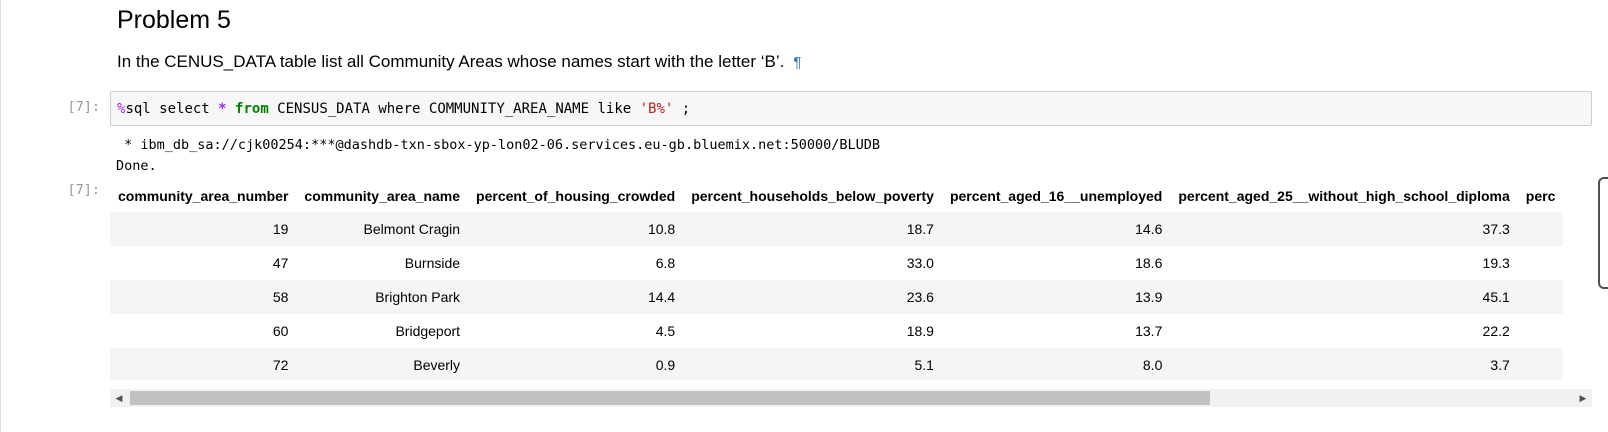 This screenshot has height=432, width=1608. Describe the element at coordinates (1583, 398) in the screenshot. I see `scroll-right-arrow-icon: ▶` at that location.